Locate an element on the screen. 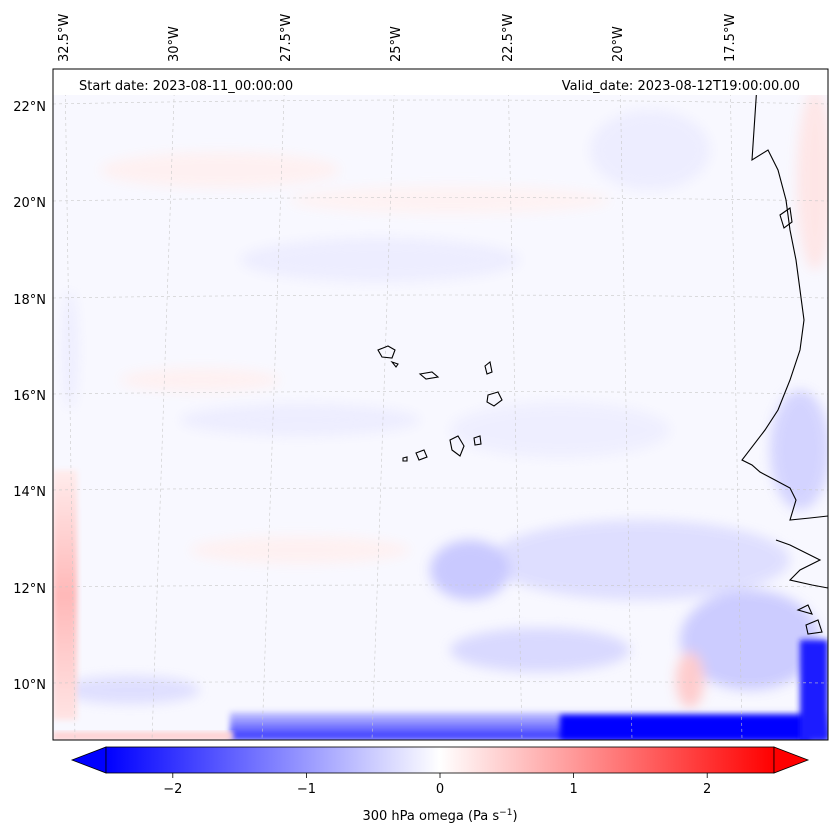  start-date-label: Start date: 2023-08-11_00:00:00 is located at coordinates (186, 86).